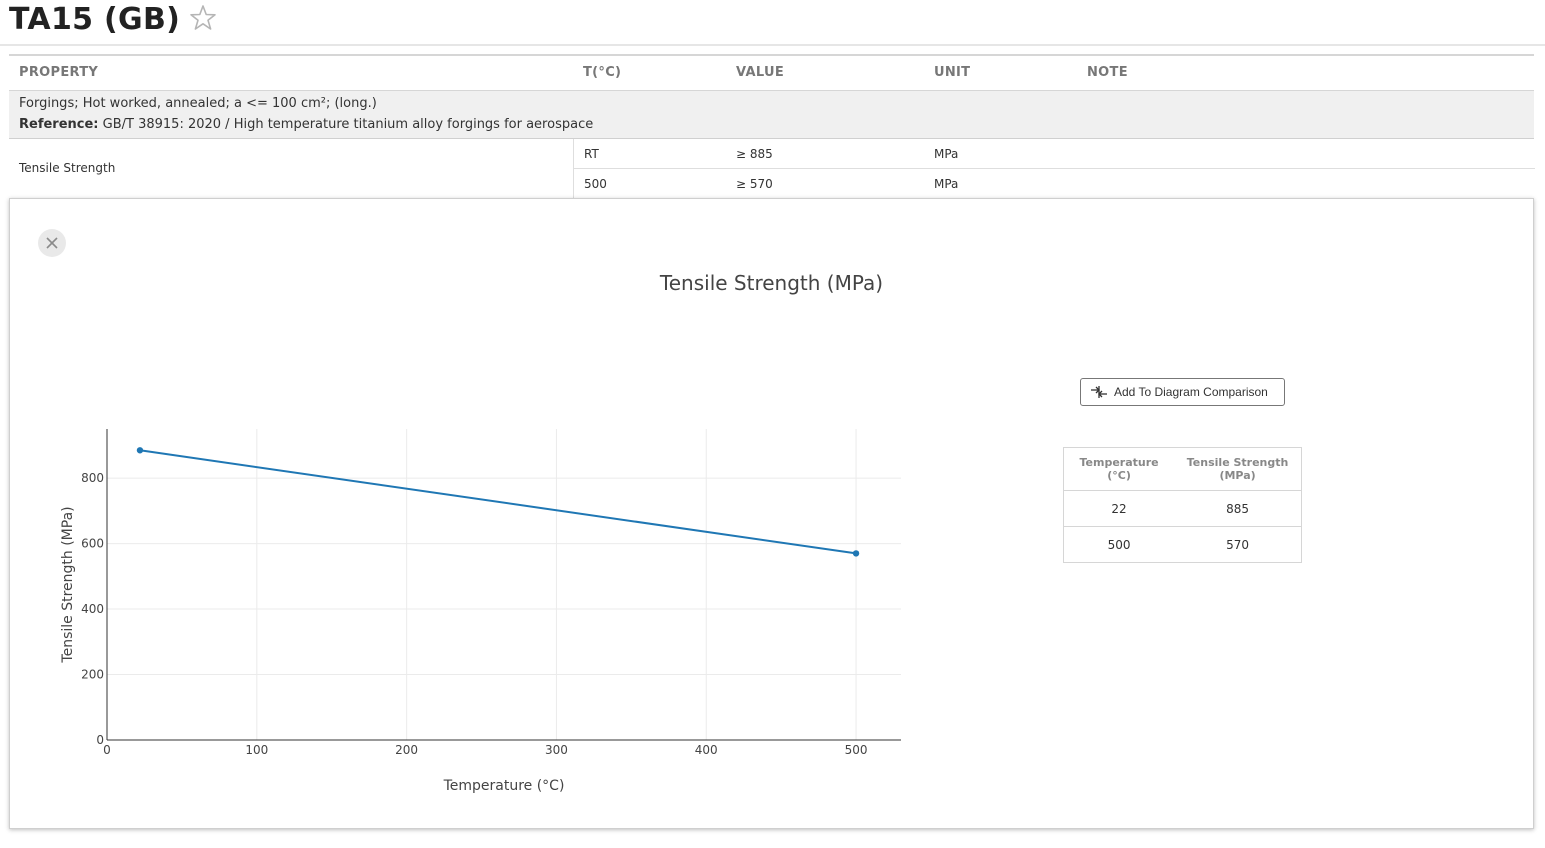  I want to click on x-tick-label: 0, so click(107, 750).